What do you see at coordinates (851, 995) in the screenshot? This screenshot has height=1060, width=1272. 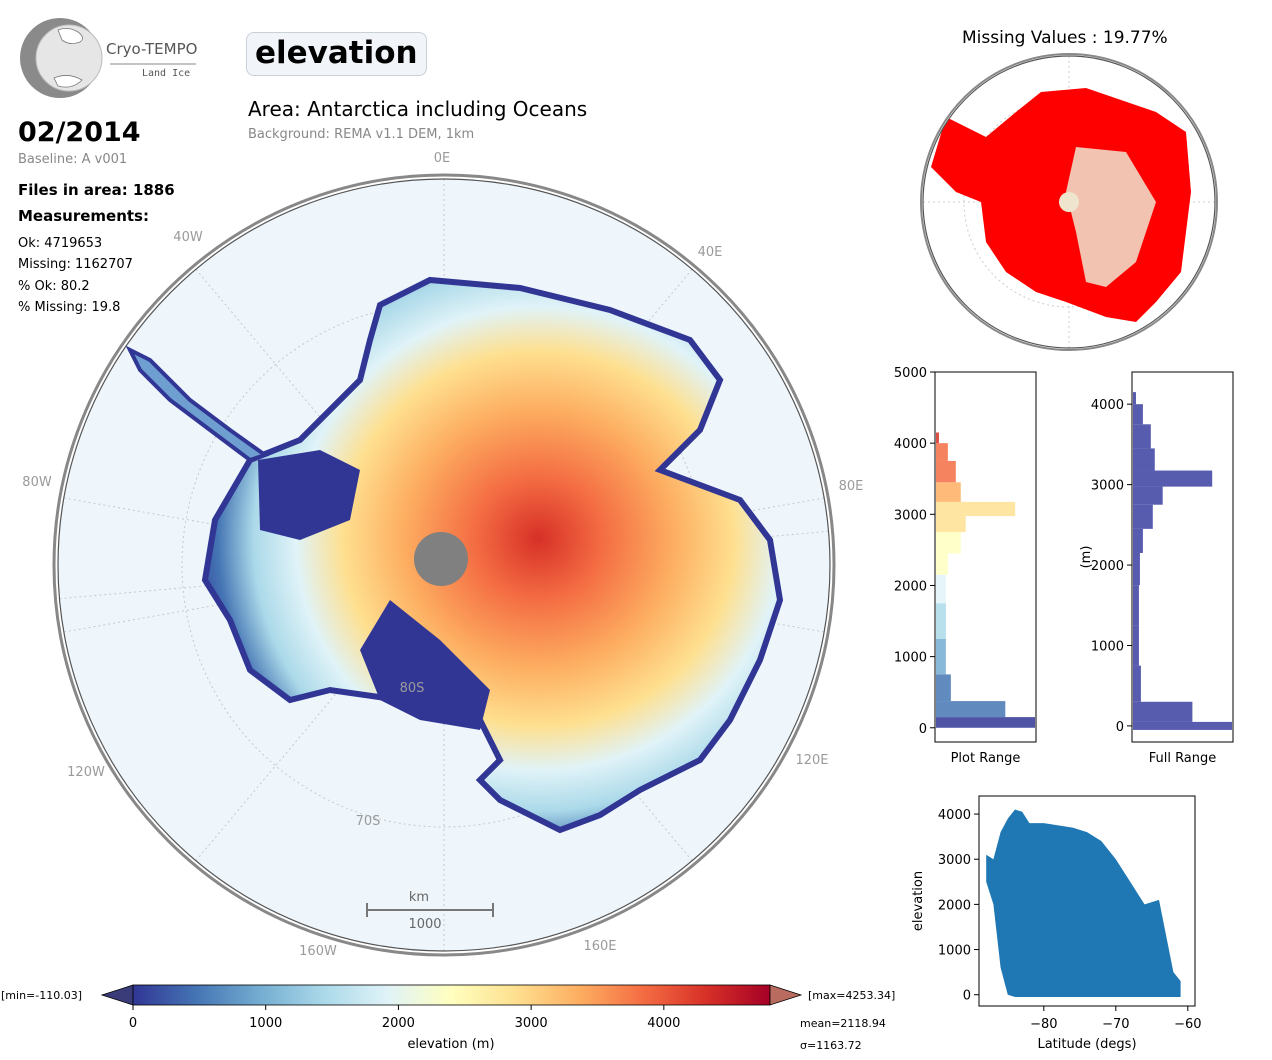 I see `colorbar-max-label: [max=4253.34]` at bounding box center [851, 995].